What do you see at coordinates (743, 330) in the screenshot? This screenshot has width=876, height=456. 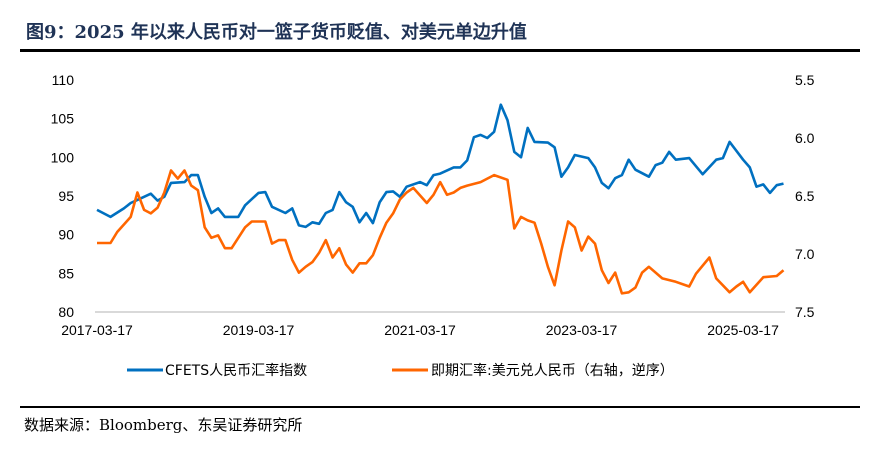 I see `x-tick-label: 2025-03-17` at bounding box center [743, 330].